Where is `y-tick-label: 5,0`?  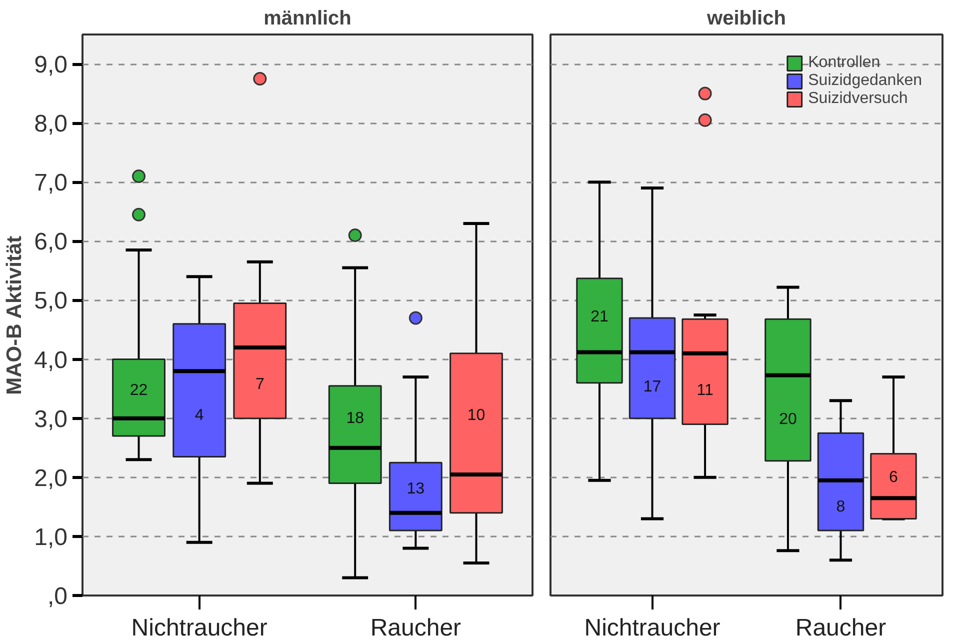
y-tick-label: 5,0 is located at coordinates (51, 301).